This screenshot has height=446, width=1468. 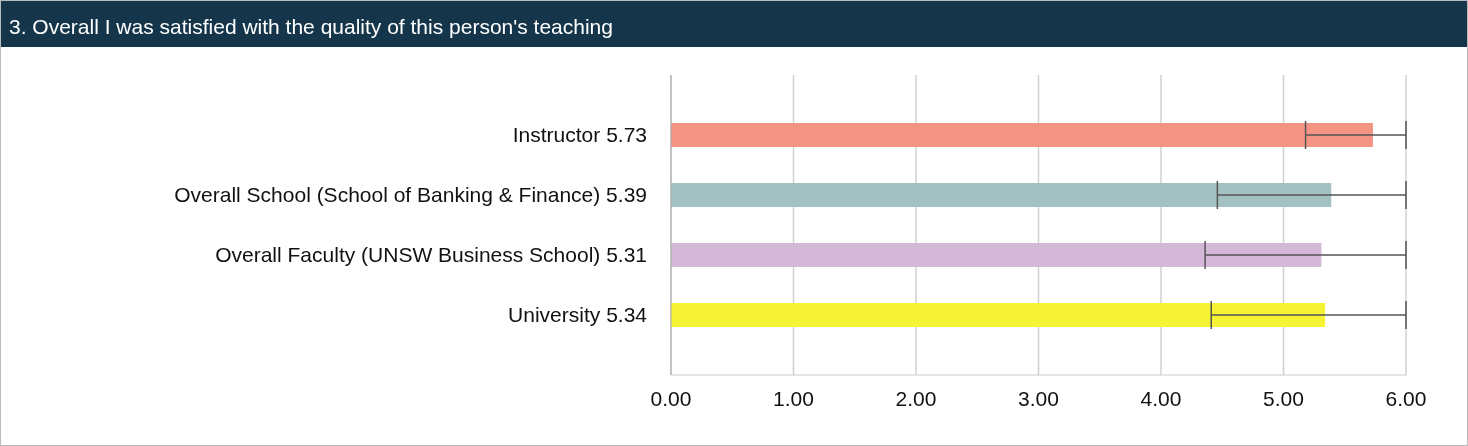 What do you see at coordinates (578, 315) in the screenshot?
I see `y-tick-label: University 5.34` at bounding box center [578, 315].